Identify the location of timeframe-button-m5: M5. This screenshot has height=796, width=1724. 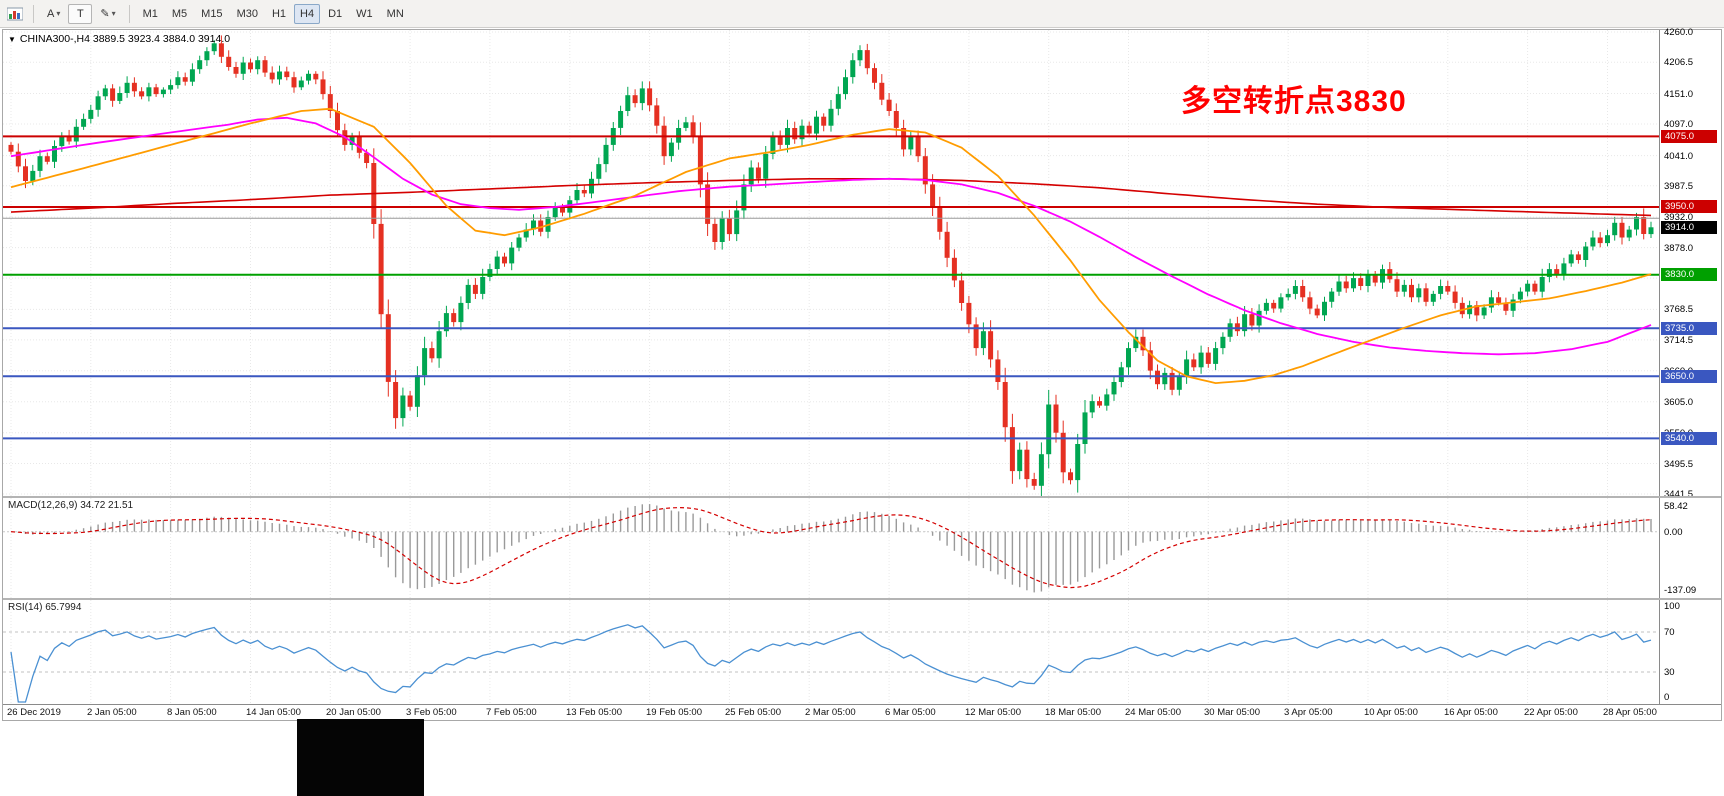
(179, 13).